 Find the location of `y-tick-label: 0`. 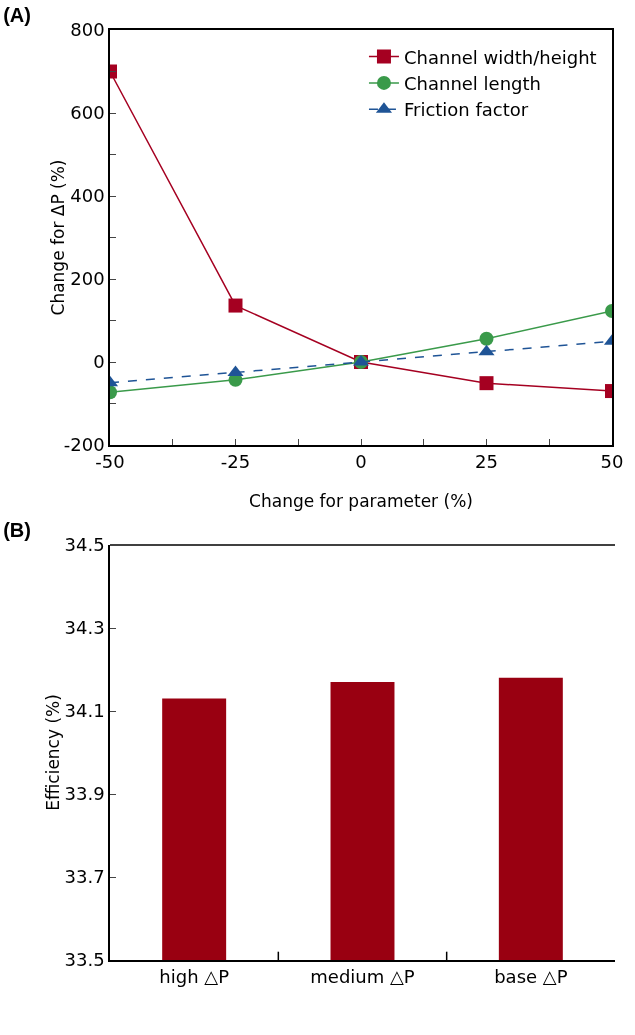

y-tick-label: 0 is located at coordinates (99, 362).